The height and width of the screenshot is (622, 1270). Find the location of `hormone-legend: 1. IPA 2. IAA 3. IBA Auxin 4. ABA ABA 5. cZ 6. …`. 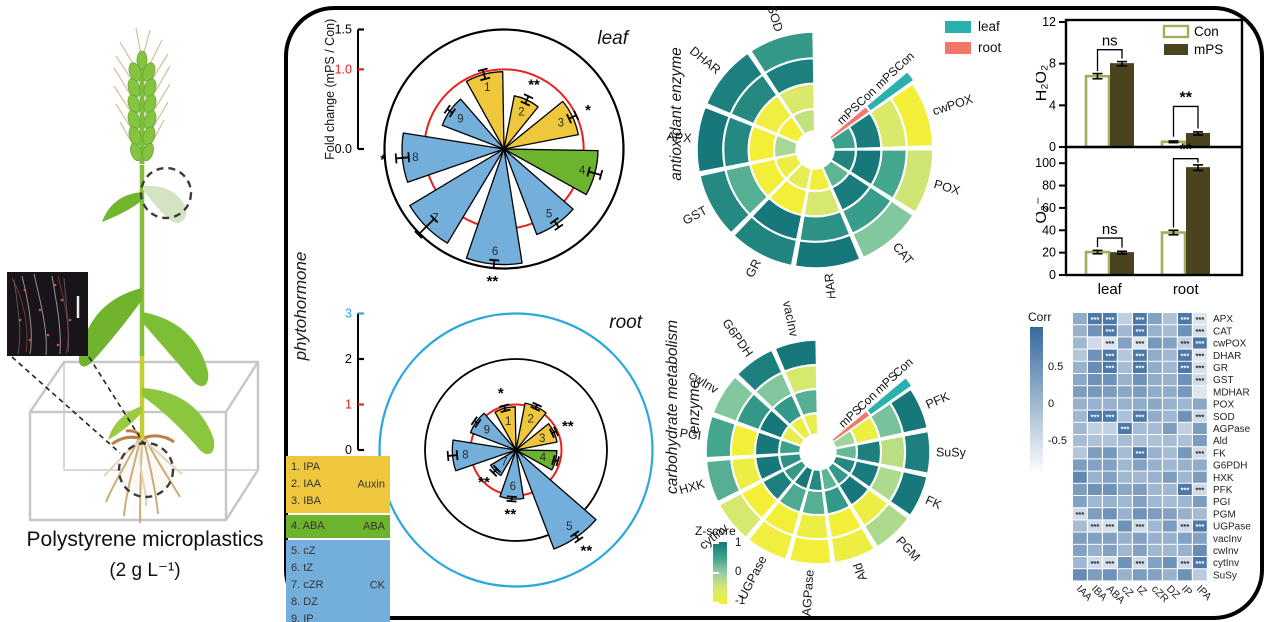

hormone-legend: 1. IPA 2. IAA 3. IBA Auxin 4. ABA ABA 5. cZ 6. … is located at coordinates (338, 539).